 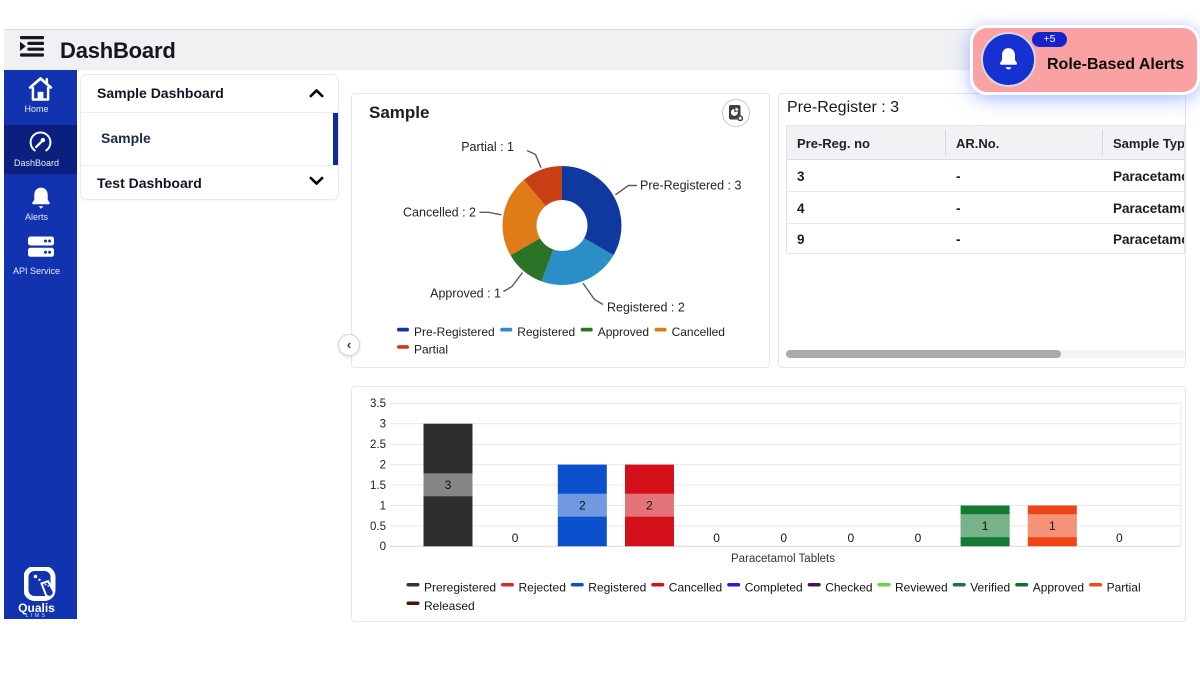 What do you see at coordinates (542, 587) in the screenshot?
I see `svg-text: Rejected` at bounding box center [542, 587].